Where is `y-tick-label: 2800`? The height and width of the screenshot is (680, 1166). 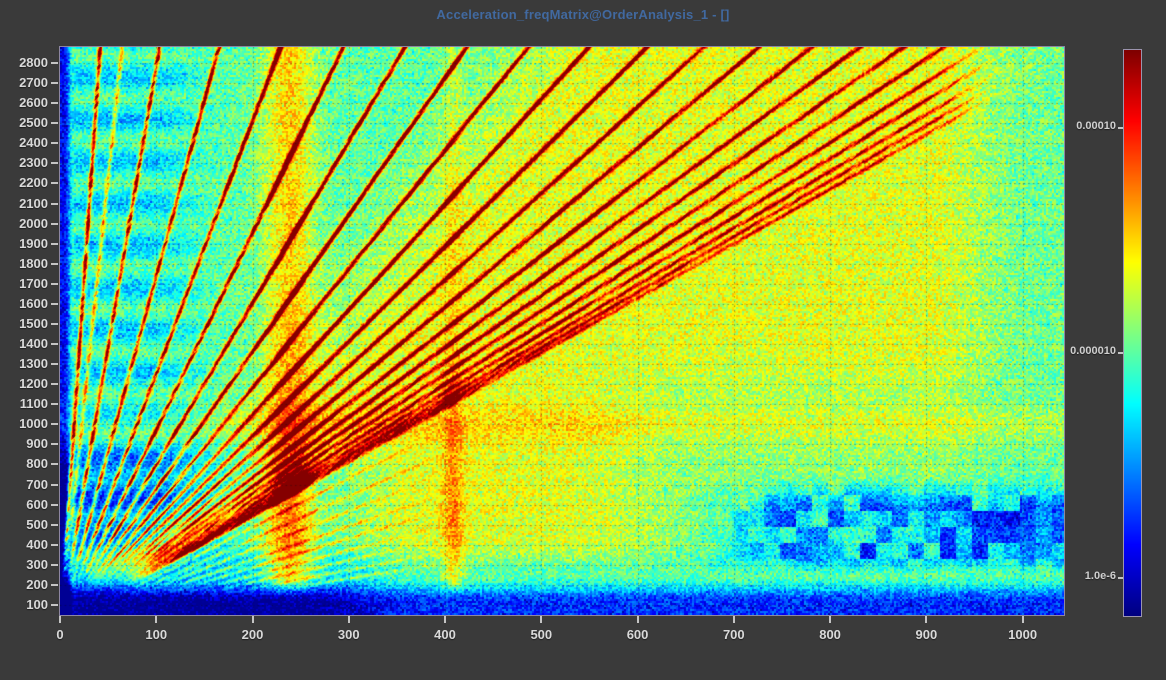 y-tick-label: 2800 is located at coordinates (33, 63).